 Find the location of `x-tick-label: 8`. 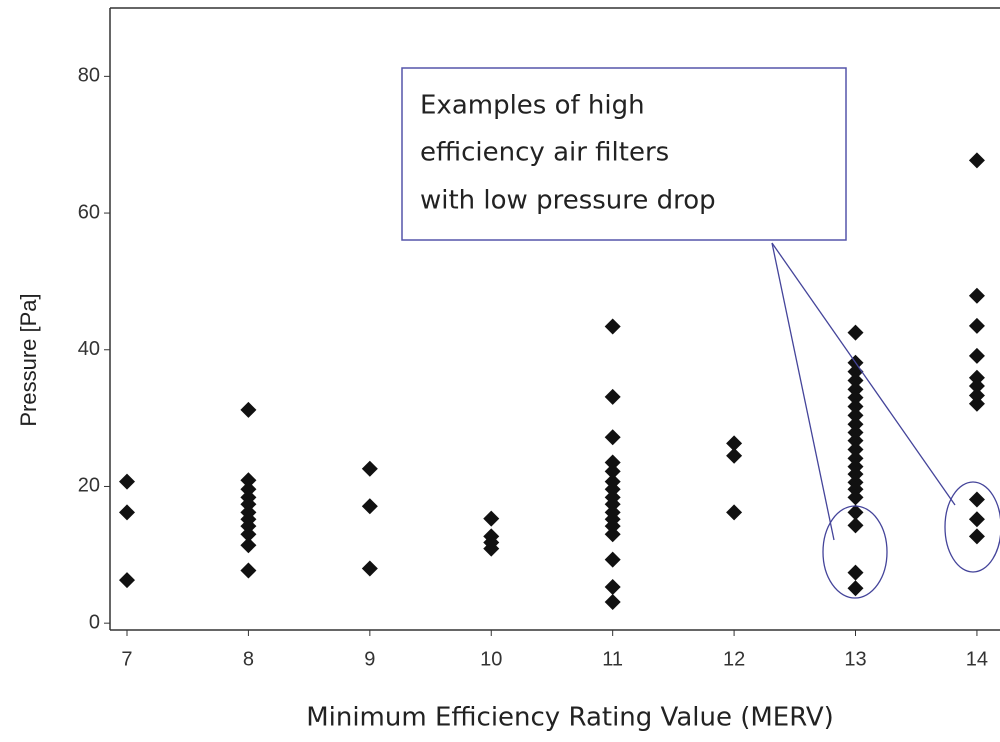

x-tick-label: 8 is located at coordinates (248, 659).